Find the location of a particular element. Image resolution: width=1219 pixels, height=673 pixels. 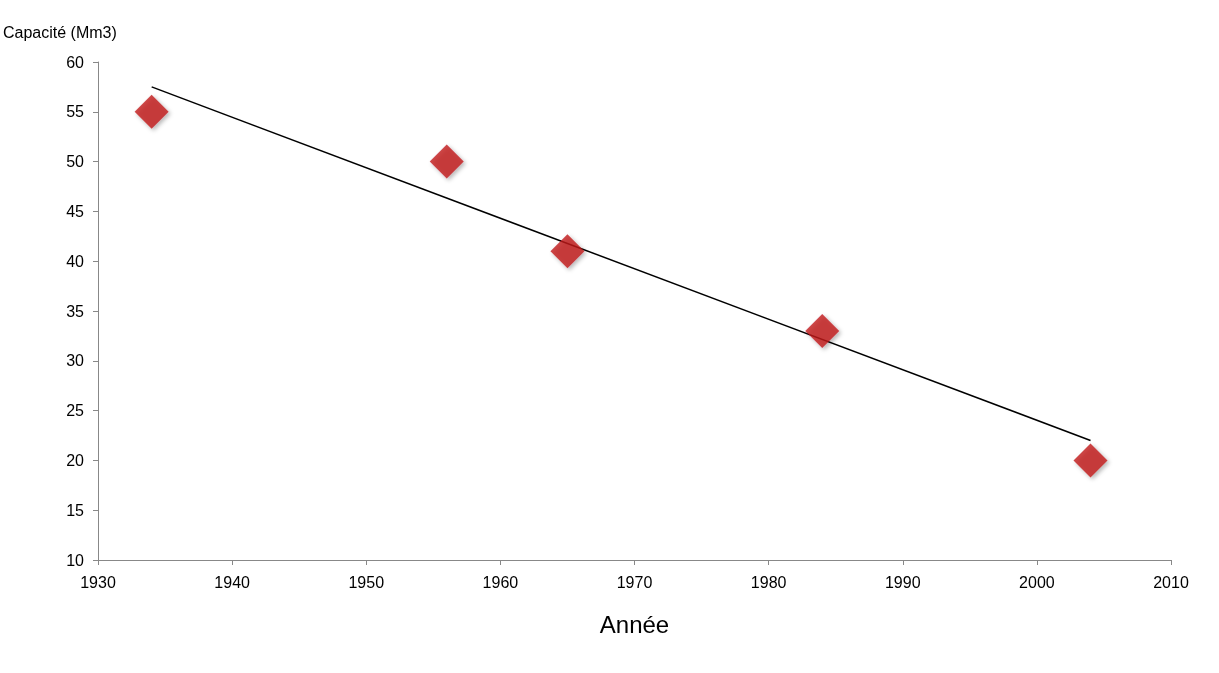

x-tick-label: 1960 is located at coordinates (500, 582).